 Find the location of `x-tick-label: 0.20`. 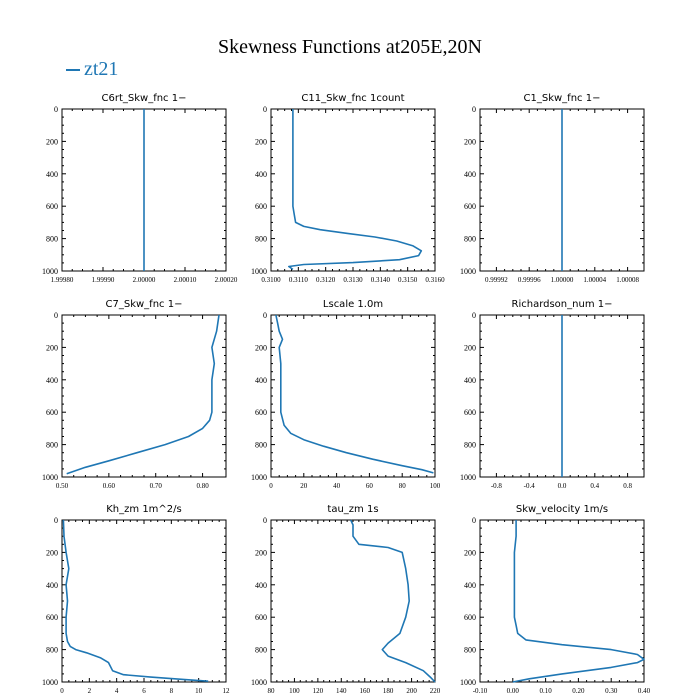

x-tick-label: 0.20 is located at coordinates (578, 691).